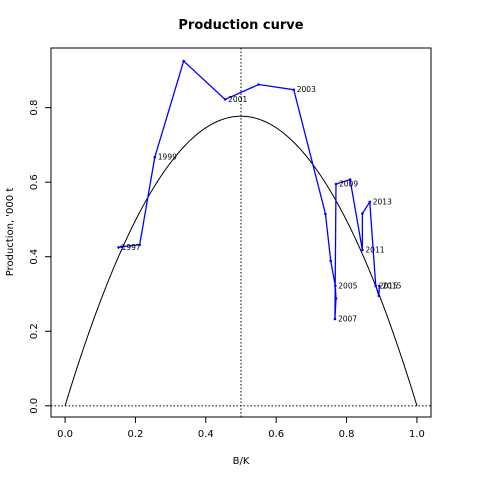 The height and width of the screenshot is (480, 480). What do you see at coordinates (206, 434) in the screenshot?
I see `x-tick-label: 0.4` at bounding box center [206, 434].